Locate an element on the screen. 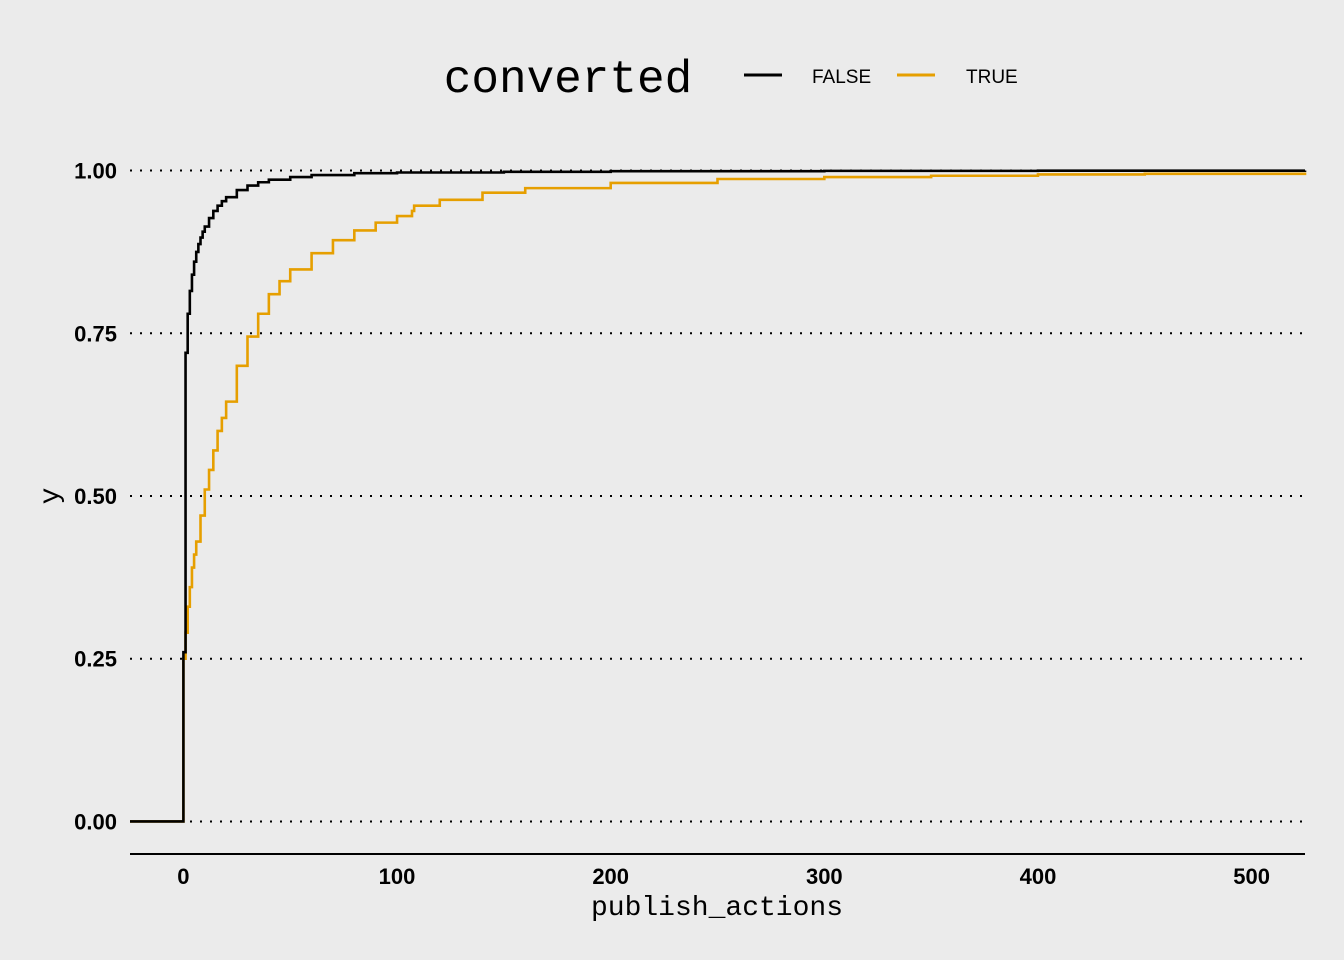 The image size is (1344, 960). x-tick-label: 100 is located at coordinates (397, 876).